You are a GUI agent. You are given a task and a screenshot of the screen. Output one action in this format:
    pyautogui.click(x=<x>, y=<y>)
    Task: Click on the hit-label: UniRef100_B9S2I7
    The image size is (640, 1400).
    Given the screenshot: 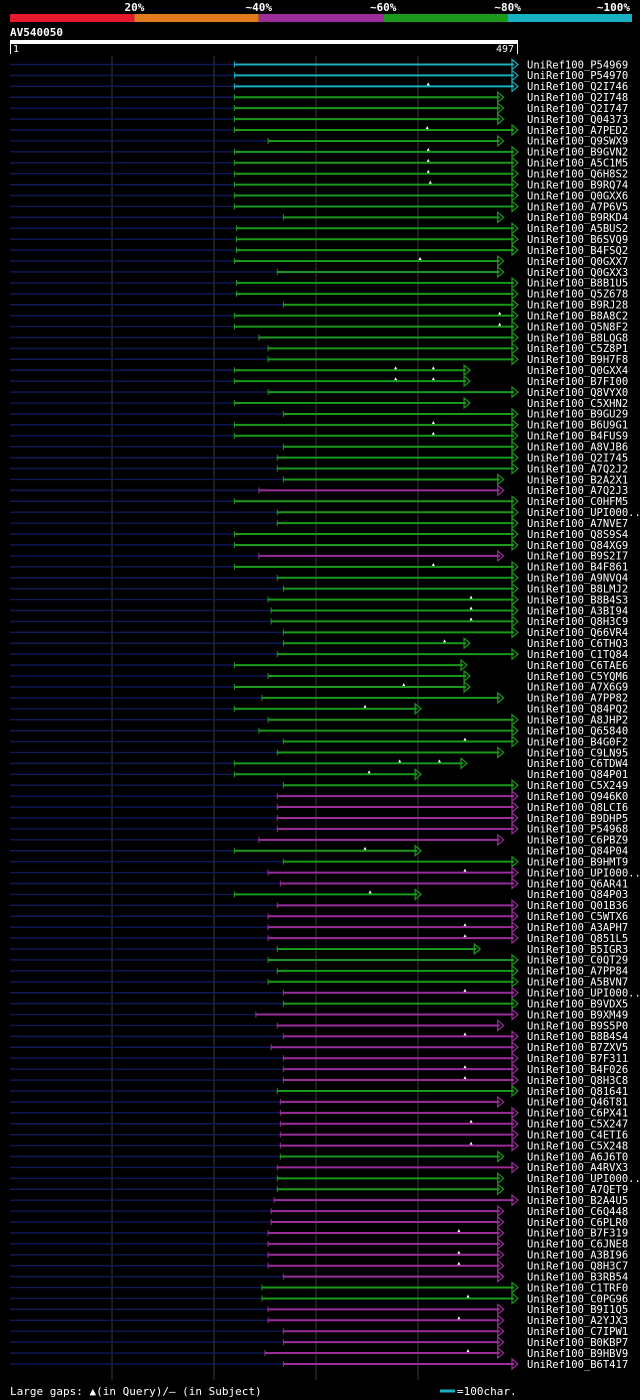 What is the action you would take?
    pyautogui.click(x=577, y=557)
    